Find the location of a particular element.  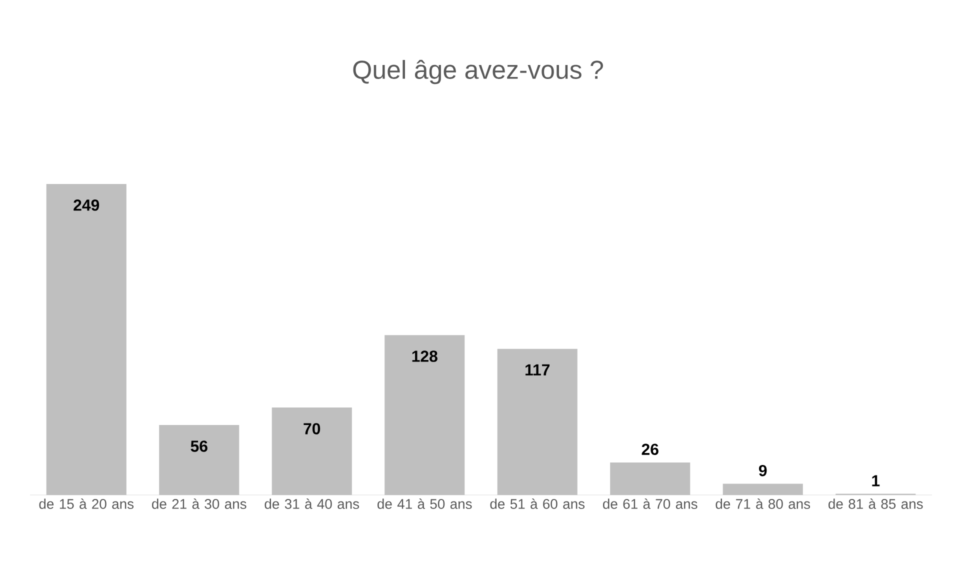

data-label: 1 is located at coordinates (876, 480).